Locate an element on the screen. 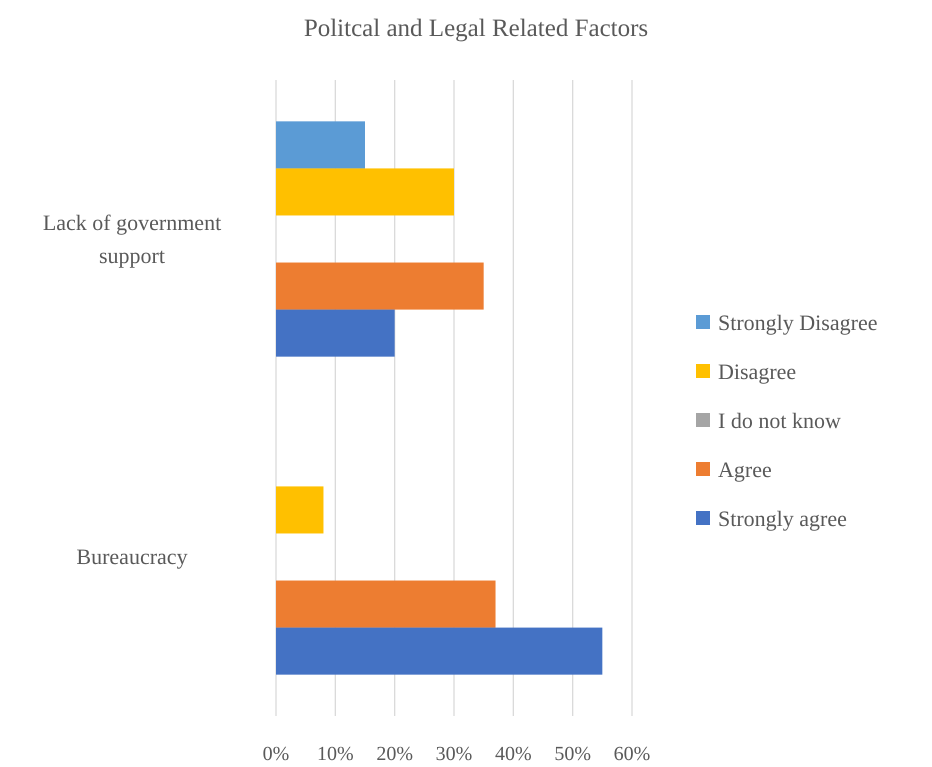 This screenshot has width=932, height=767. y-tick-label: Bureaucracy is located at coordinates (132, 556).